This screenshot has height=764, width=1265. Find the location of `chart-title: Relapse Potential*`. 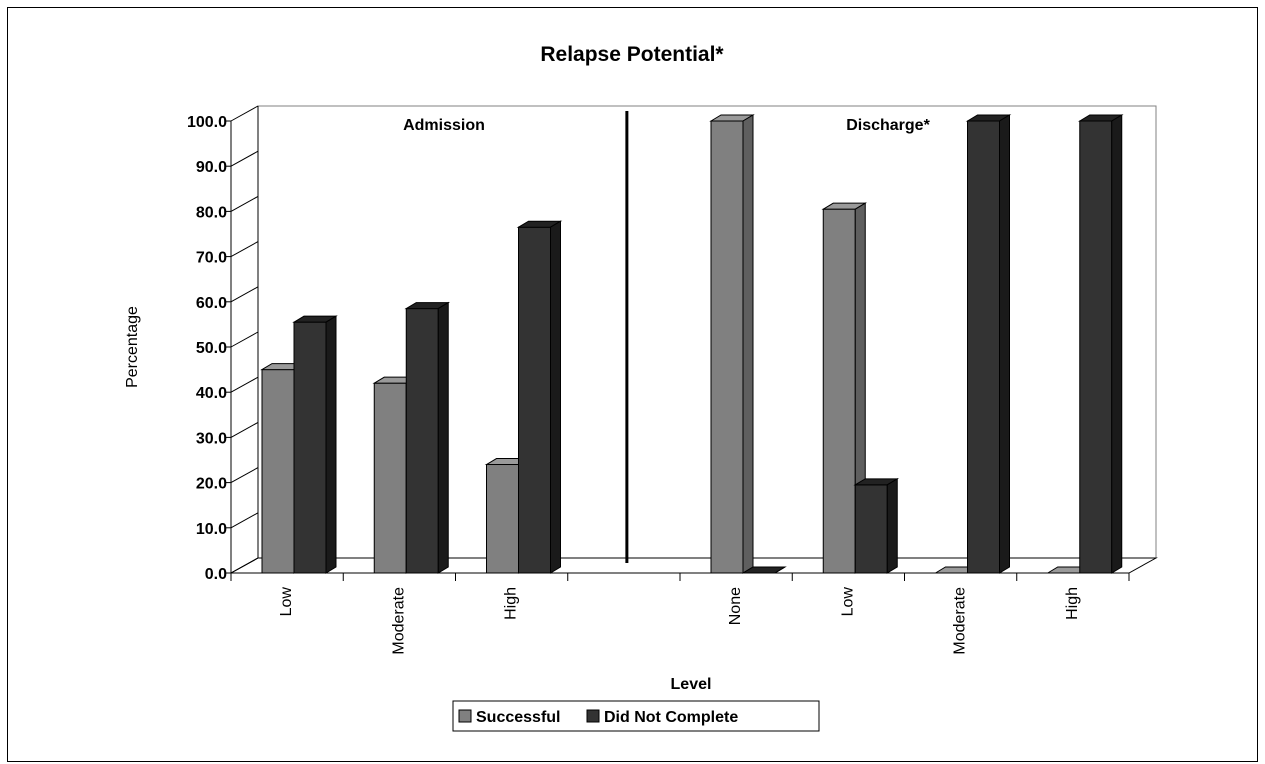

chart-title: Relapse Potential* is located at coordinates (632, 54).